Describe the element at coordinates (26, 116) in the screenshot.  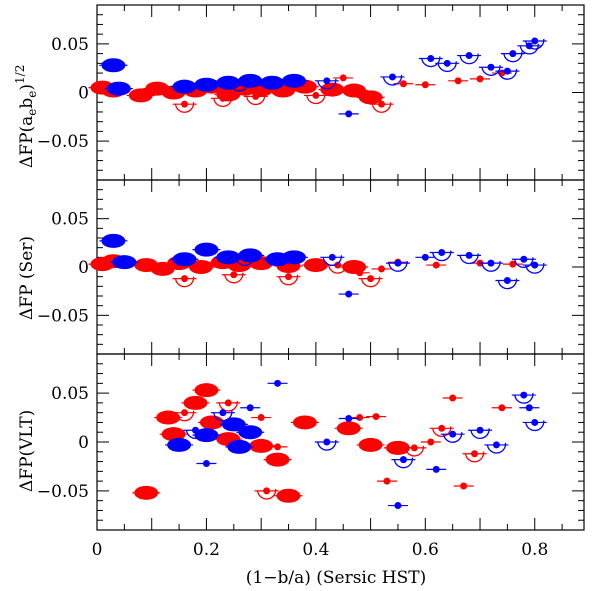
I see `ylabel-top: ΔFP(aebe)1/2` at that location.